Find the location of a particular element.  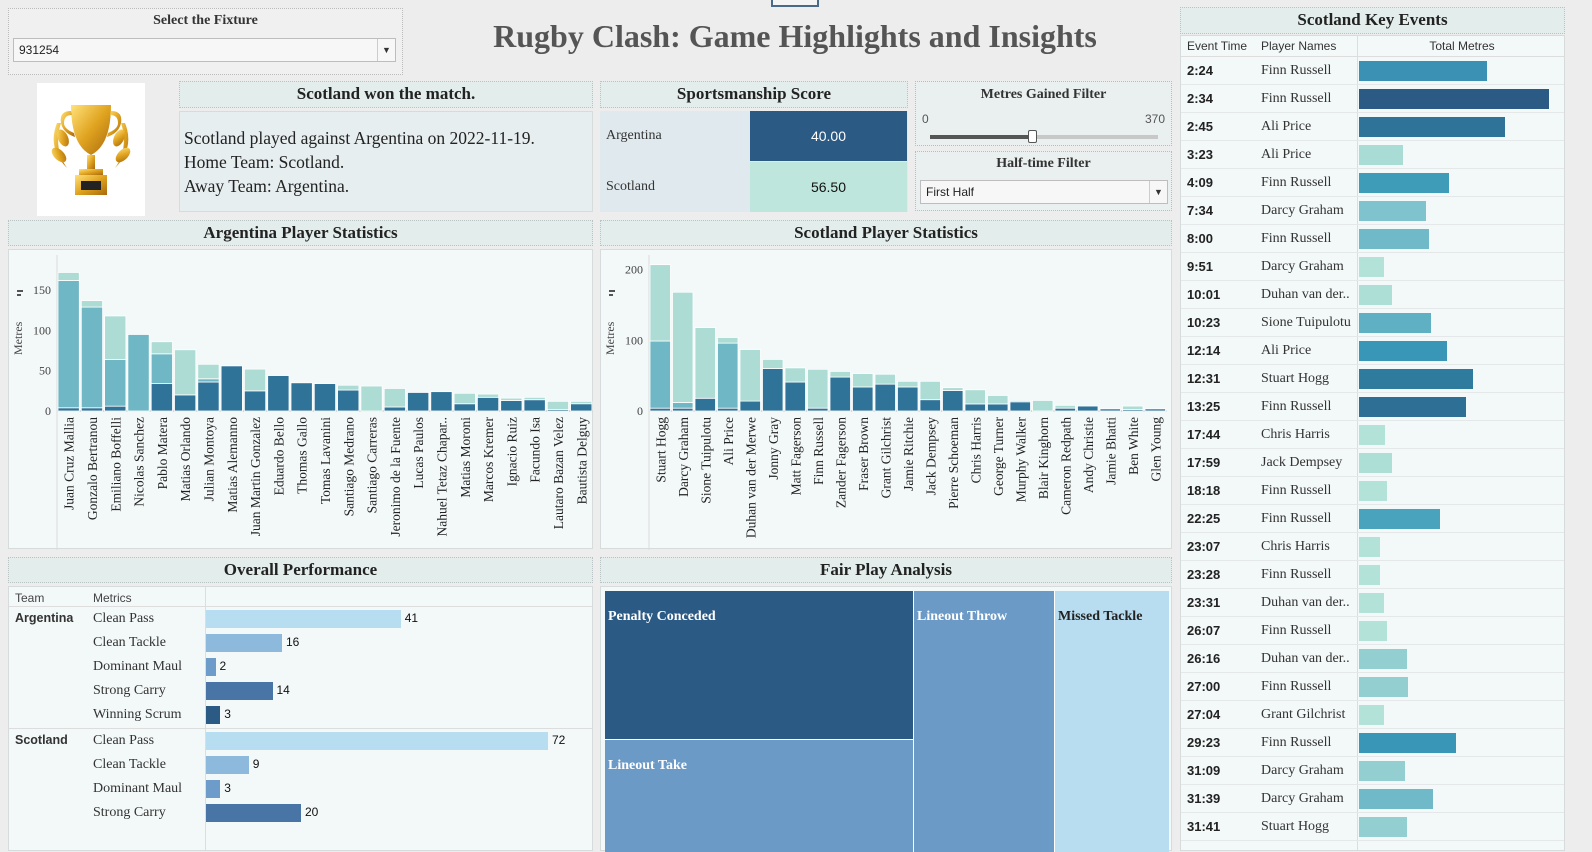

event-row: 12:14 Ali Price is located at coordinates (1372, 351).